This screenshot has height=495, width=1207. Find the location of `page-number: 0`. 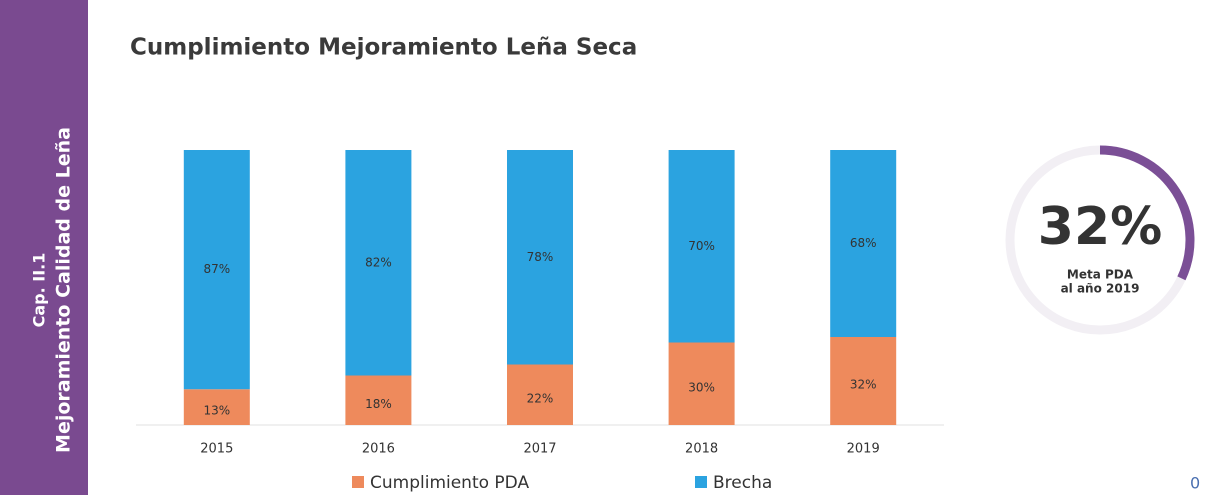

page-number: 0 is located at coordinates (1195, 483).